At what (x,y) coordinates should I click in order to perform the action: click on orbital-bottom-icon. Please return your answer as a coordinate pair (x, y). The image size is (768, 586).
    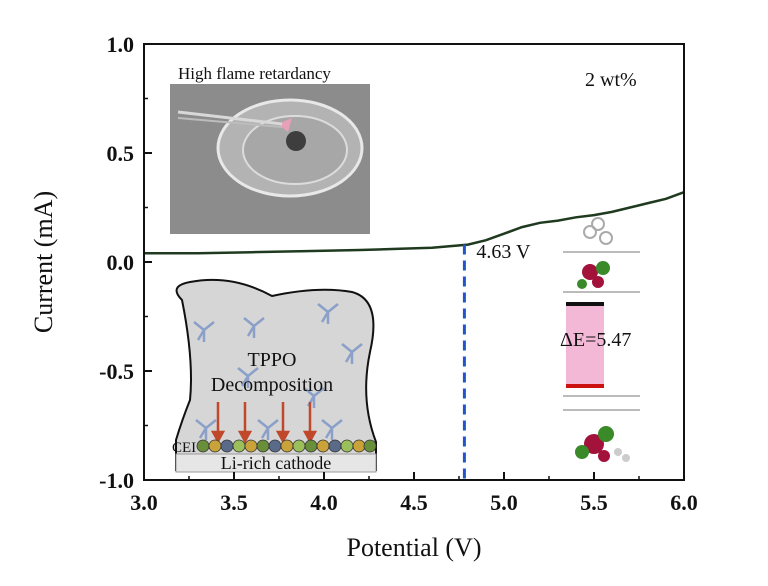
    Looking at the image, I should click on (602, 444).